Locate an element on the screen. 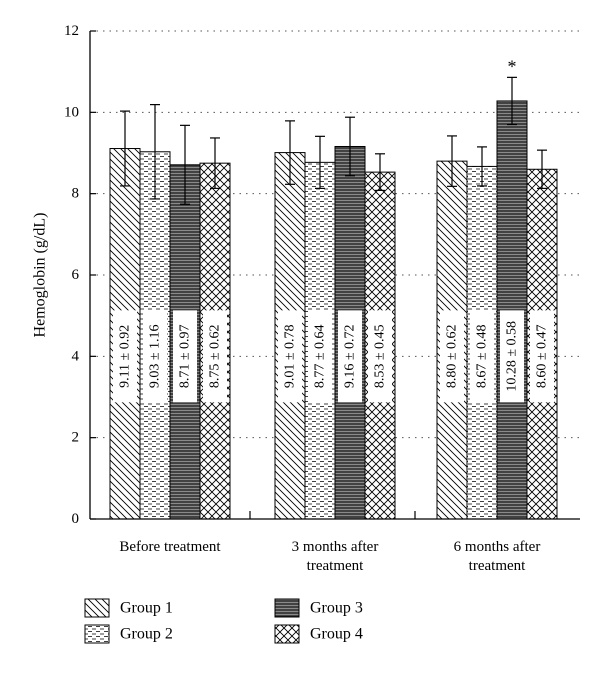 This screenshot has height=674, width=600. legend-item-group-3: Group 3 is located at coordinates (318, 608).